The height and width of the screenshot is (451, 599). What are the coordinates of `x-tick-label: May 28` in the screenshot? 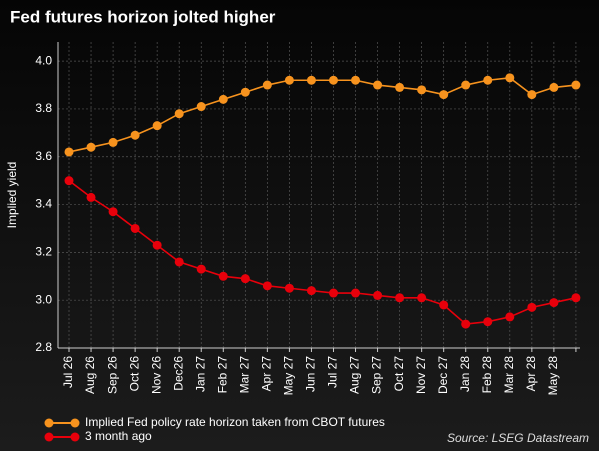 It's located at (553, 376).